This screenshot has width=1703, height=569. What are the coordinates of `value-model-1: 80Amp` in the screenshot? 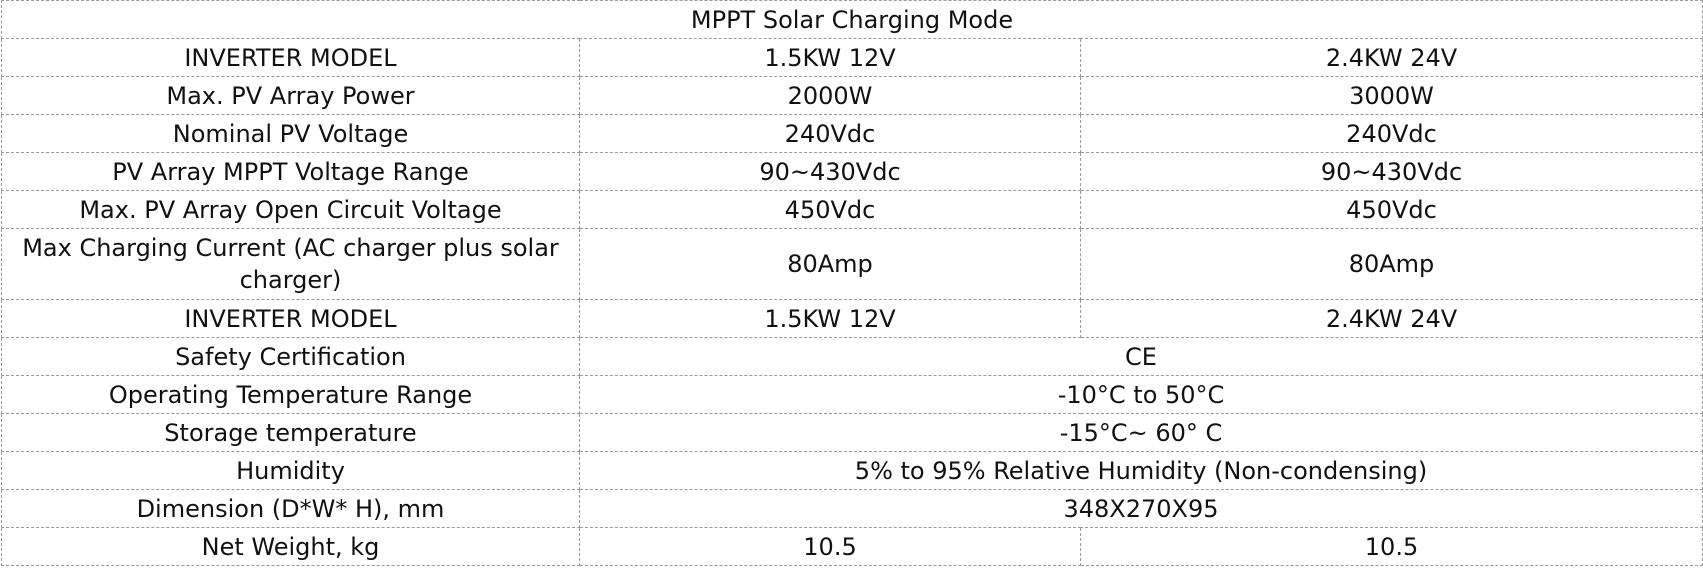 It's located at (830, 264).